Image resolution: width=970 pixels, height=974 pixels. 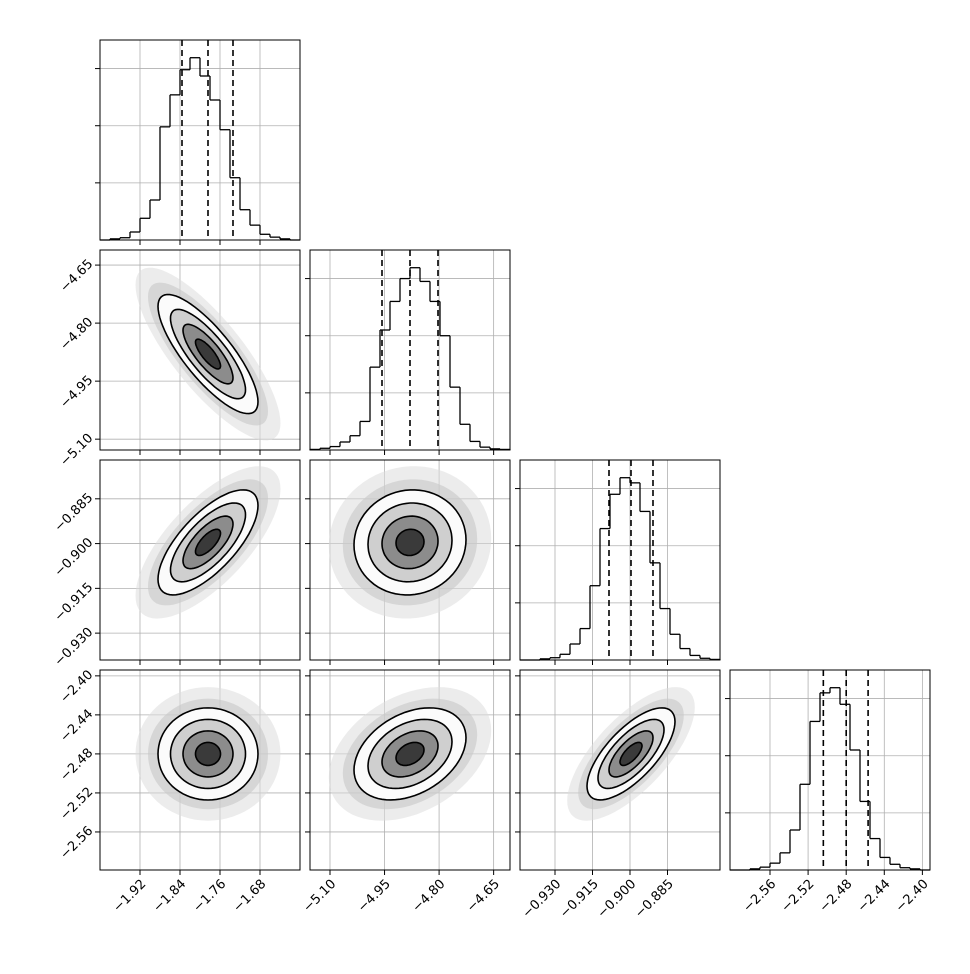 I want to click on x-tick-label: −4.80, so click(x=429, y=896).